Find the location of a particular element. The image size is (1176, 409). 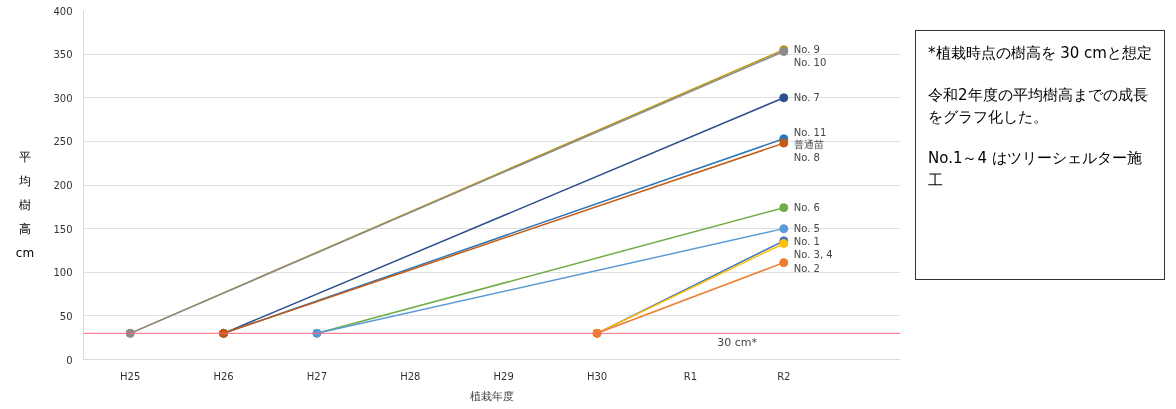

text: 令和2年度の平均樹高までの成長をグラフ化した。 is located at coordinates (1038, 106).